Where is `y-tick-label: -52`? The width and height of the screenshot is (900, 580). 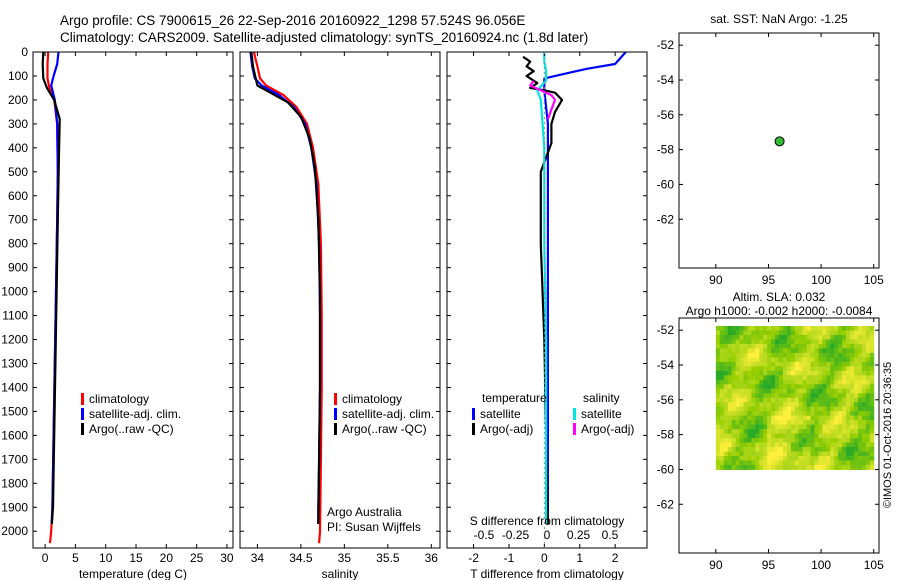 y-tick-label: -52 is located at coordinates (666, 45).